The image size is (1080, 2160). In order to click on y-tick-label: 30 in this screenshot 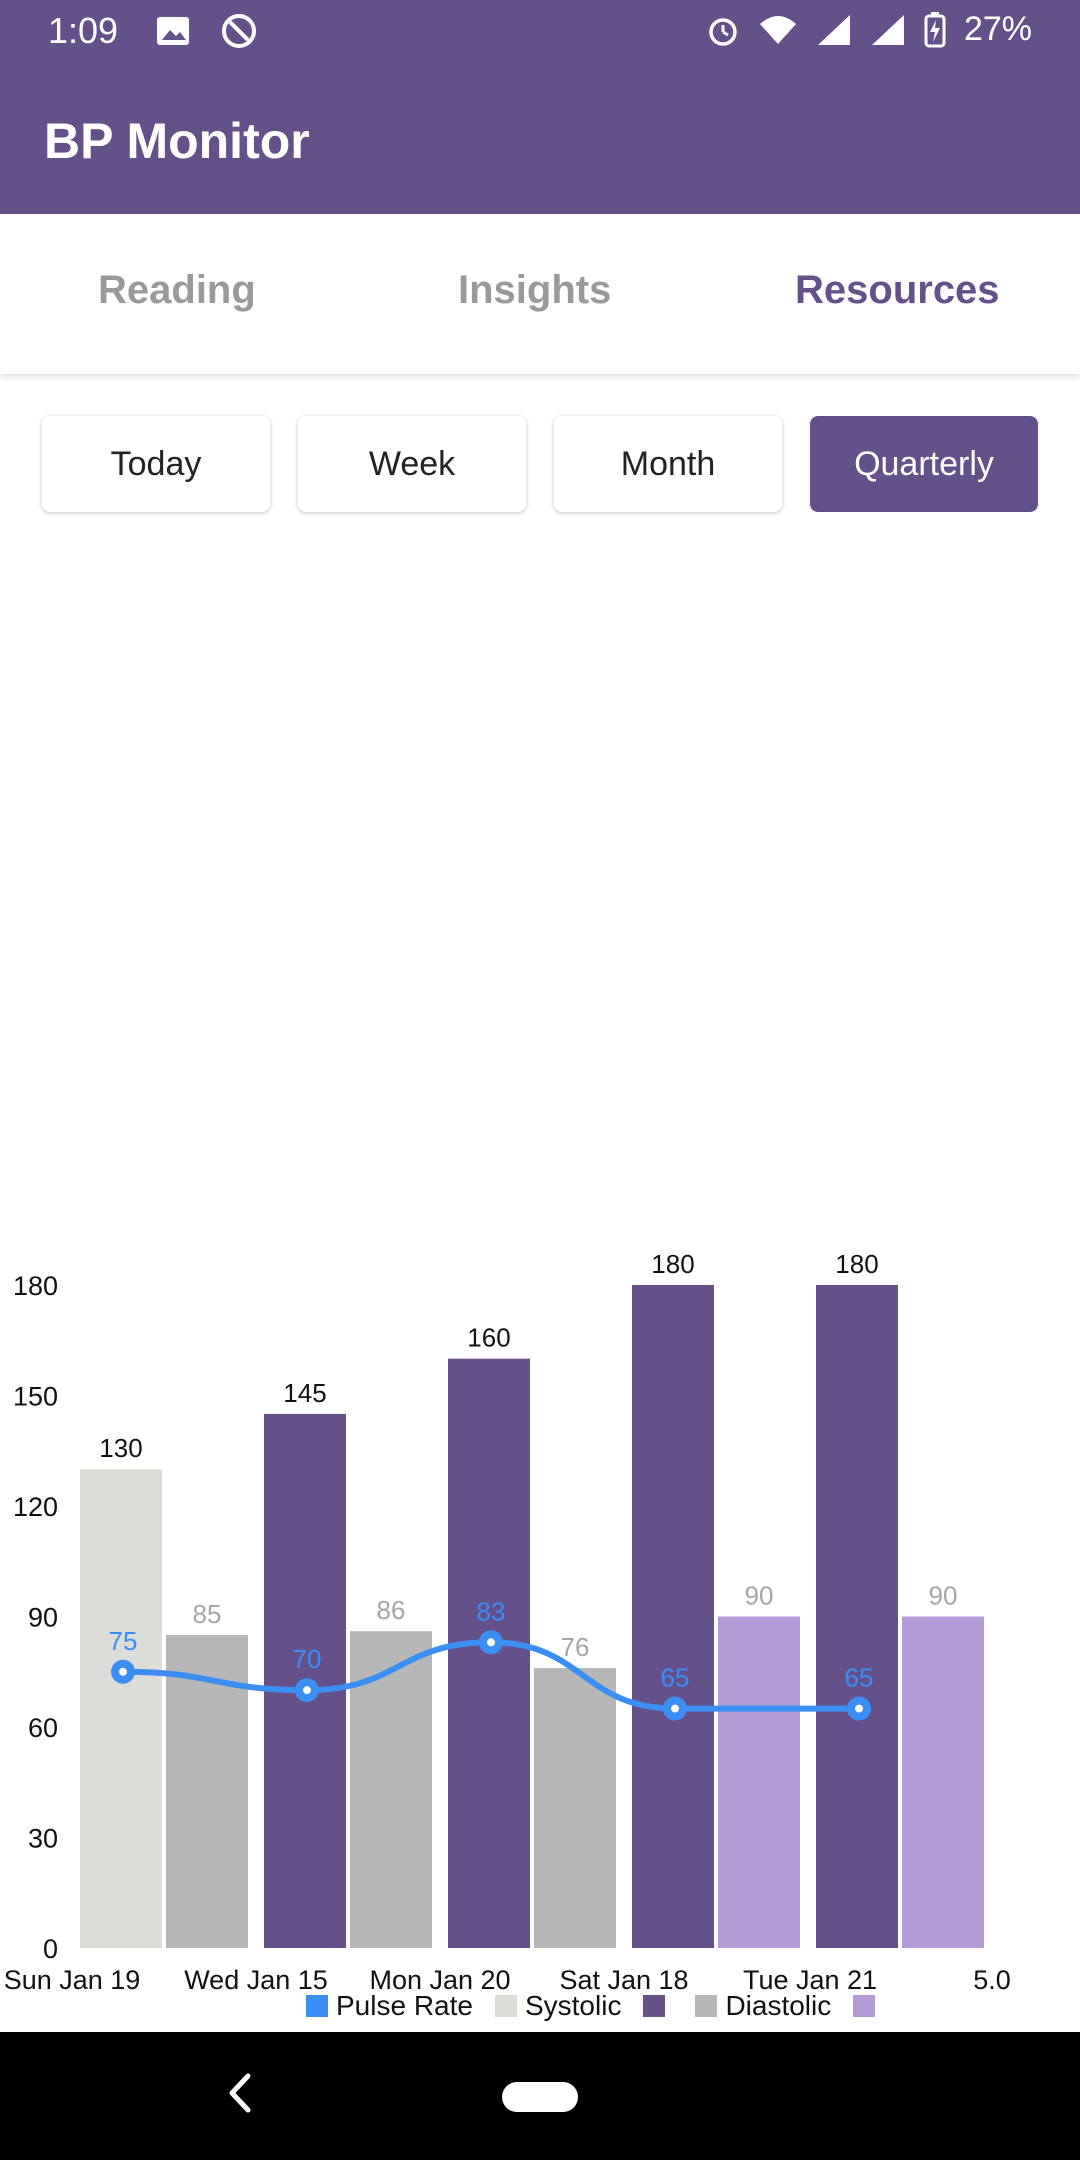, I will do `click(43, 1839)`.